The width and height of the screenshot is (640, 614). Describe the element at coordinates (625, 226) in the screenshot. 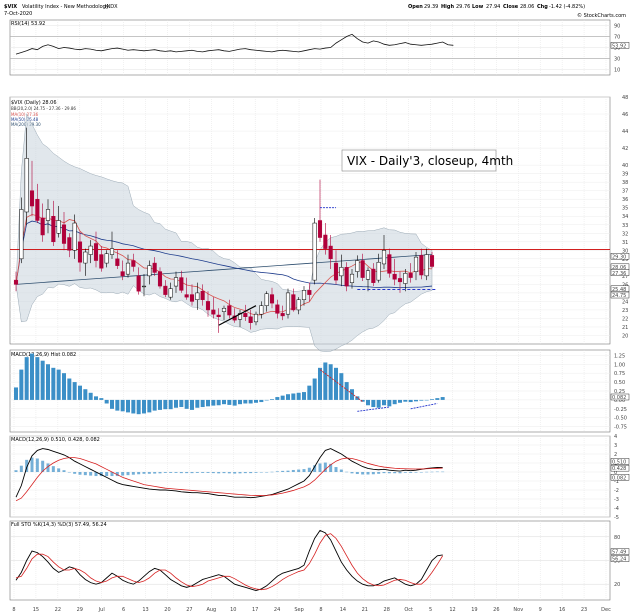

I see `price-tick: 33` at that location.